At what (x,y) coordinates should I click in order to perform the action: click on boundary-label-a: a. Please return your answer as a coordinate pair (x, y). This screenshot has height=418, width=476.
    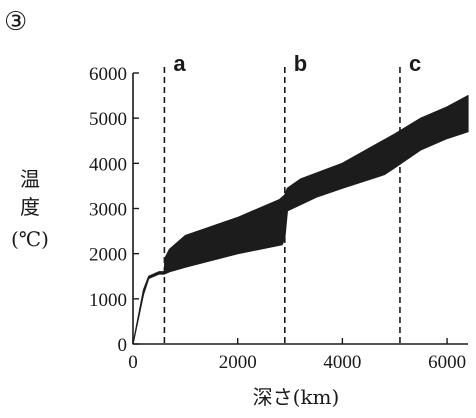
    Looking at the image, I should click on (179, 63).